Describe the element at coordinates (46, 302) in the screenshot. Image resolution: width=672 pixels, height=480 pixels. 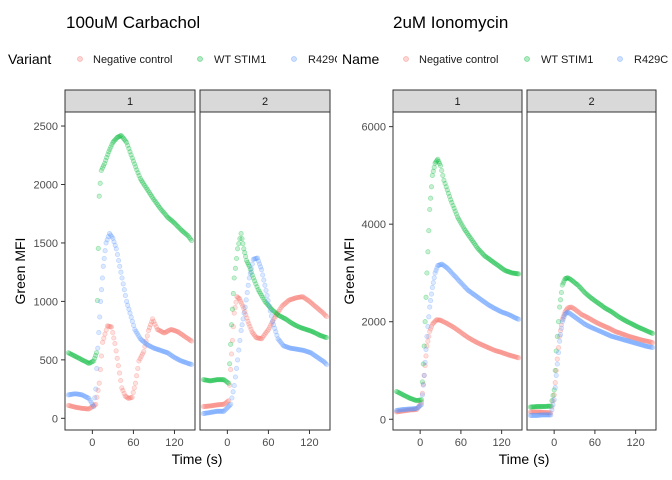
I see `y-tick-label: 1000` at that location.